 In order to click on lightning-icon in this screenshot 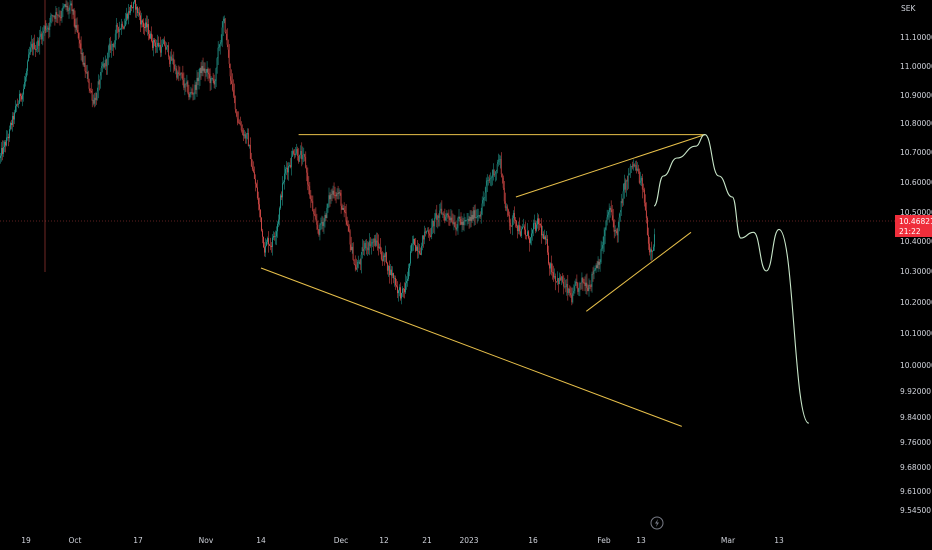, I will do `click(657, 523)`.